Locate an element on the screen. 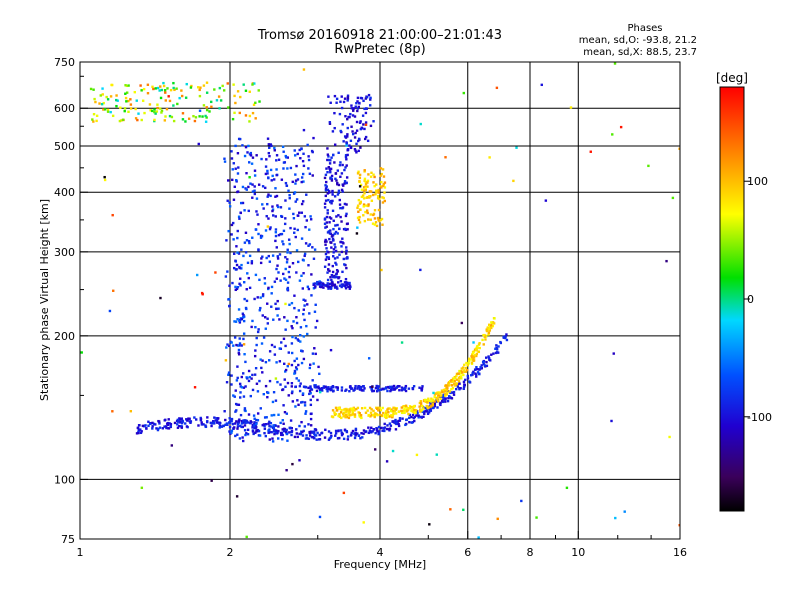 This screenshot has width=800, height=600. y-tick-label: 500 is located at coordinates (64, 146).